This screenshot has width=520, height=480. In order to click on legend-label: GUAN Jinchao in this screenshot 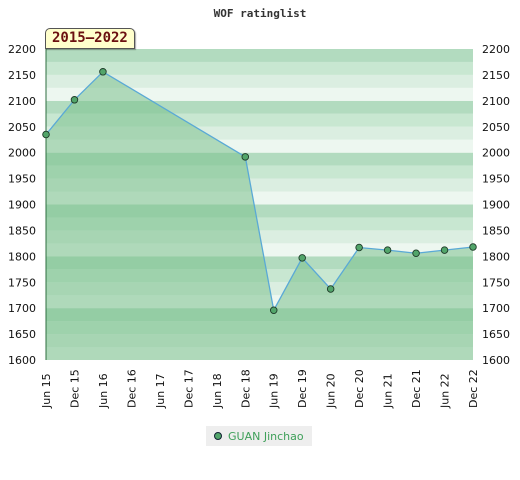, I will do `click(266, 436)`.